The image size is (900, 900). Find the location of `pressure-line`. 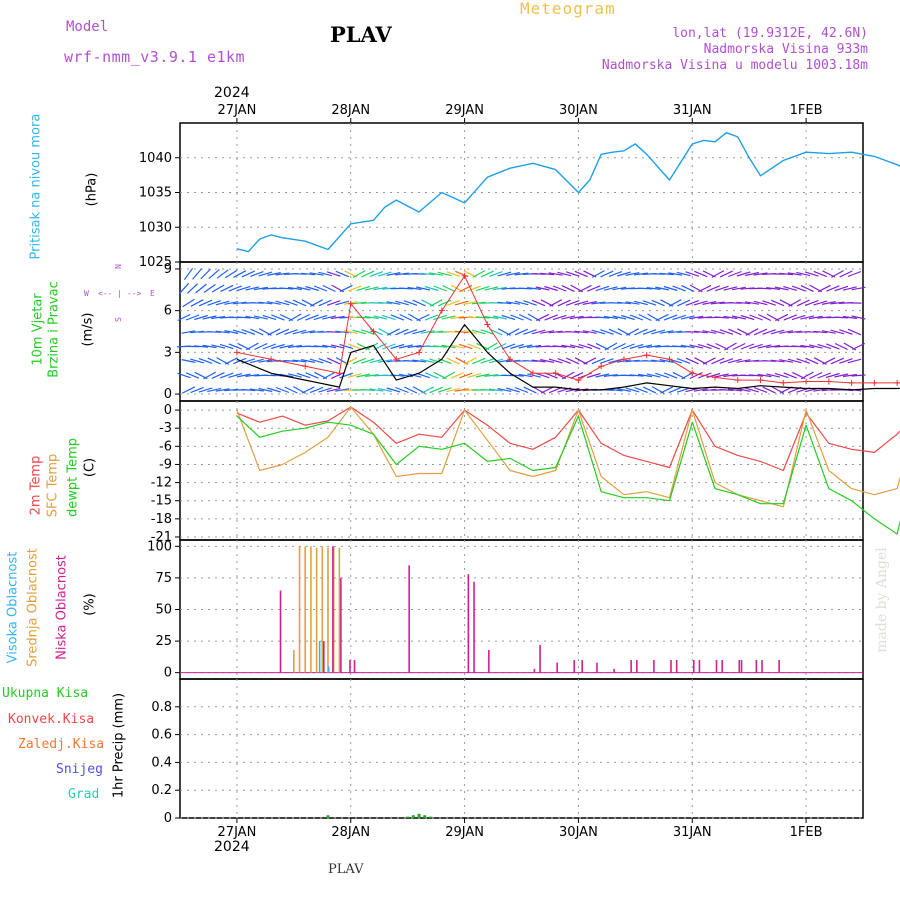

pressure-line is located at coordinates (568, 192).